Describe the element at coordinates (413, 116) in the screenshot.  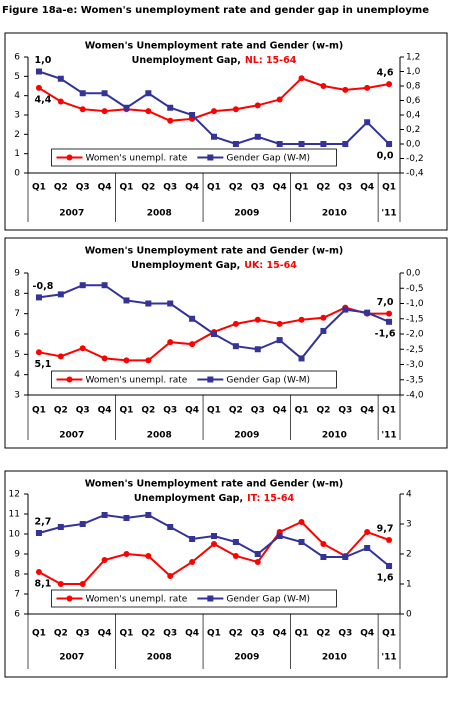
I see `y2-tick-label: 0,4` at that location.